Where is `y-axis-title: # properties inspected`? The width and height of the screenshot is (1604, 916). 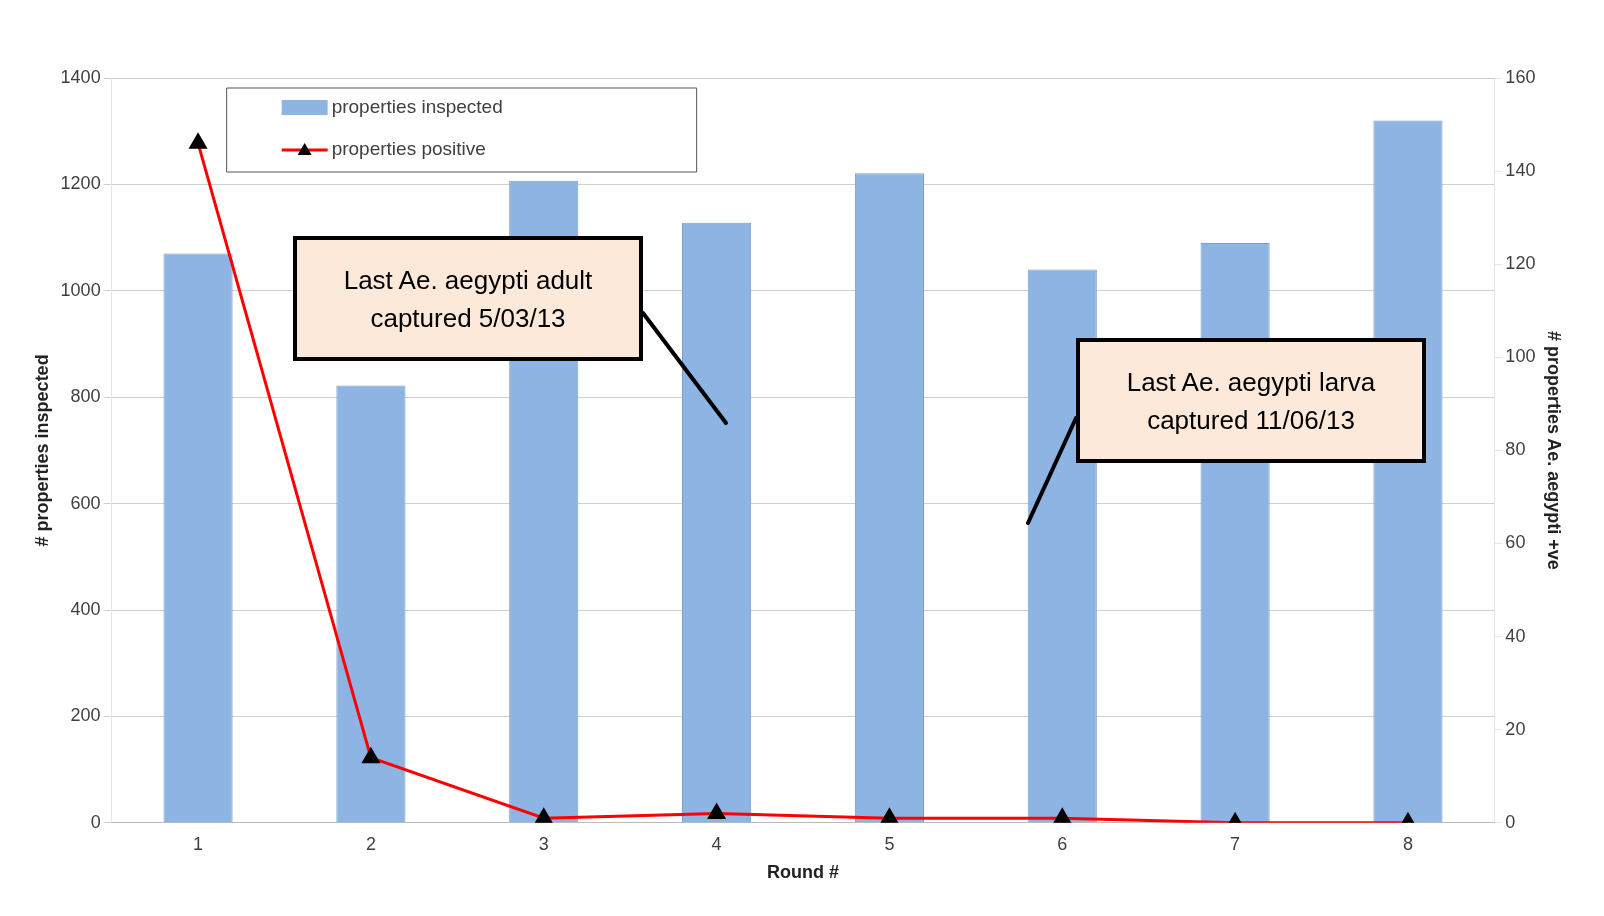
y-axis-title: # properties inspected is located at coordinates (41, 450).